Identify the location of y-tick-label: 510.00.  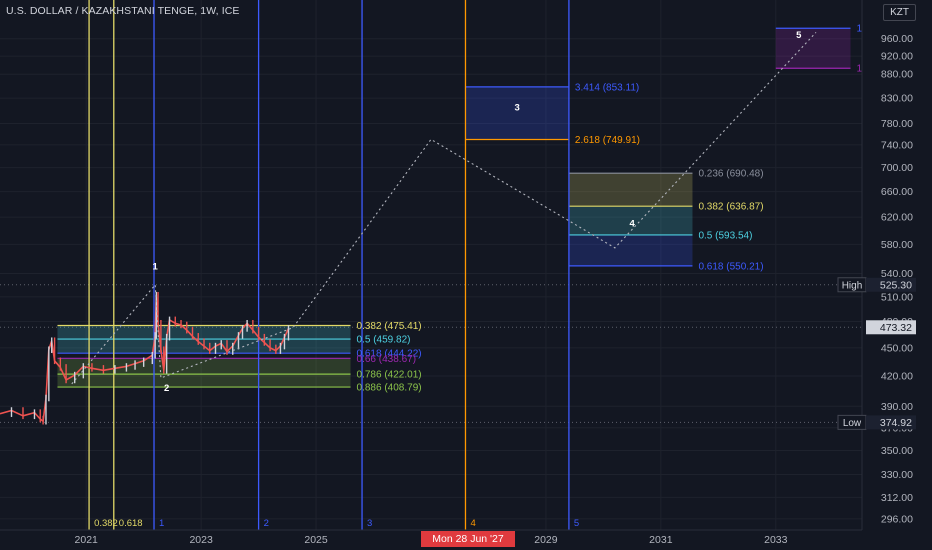
(897, 297).